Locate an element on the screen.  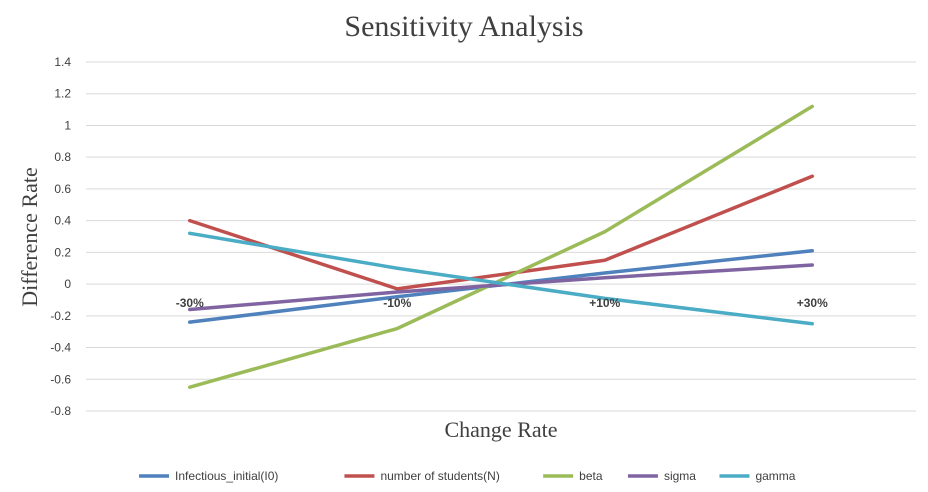
y-tick-label: 0.8 is located at coordinates (62, 157).